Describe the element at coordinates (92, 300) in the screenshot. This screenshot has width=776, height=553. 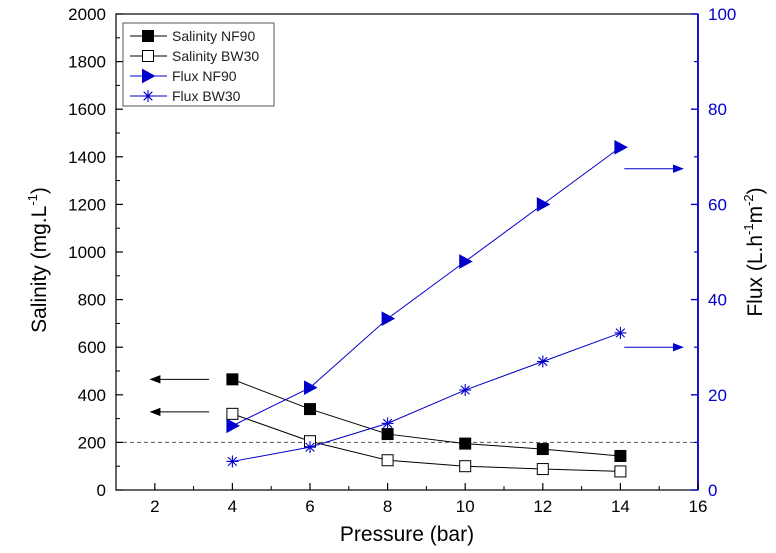
I see `y-left-tick-label: 800` at that location.